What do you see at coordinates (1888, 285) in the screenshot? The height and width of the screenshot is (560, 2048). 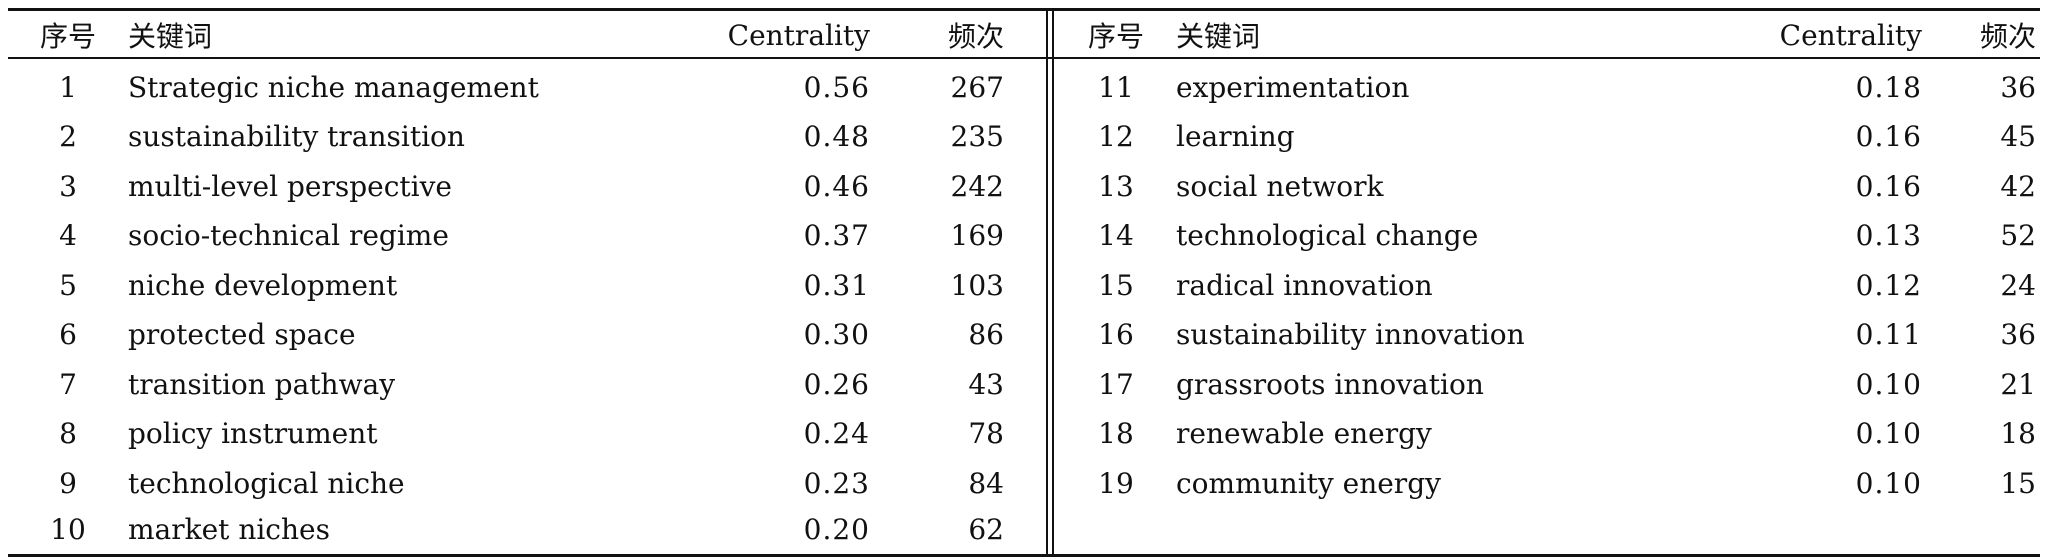 I see `row-centrality: 0.12` at bounding box center [1888, 285].